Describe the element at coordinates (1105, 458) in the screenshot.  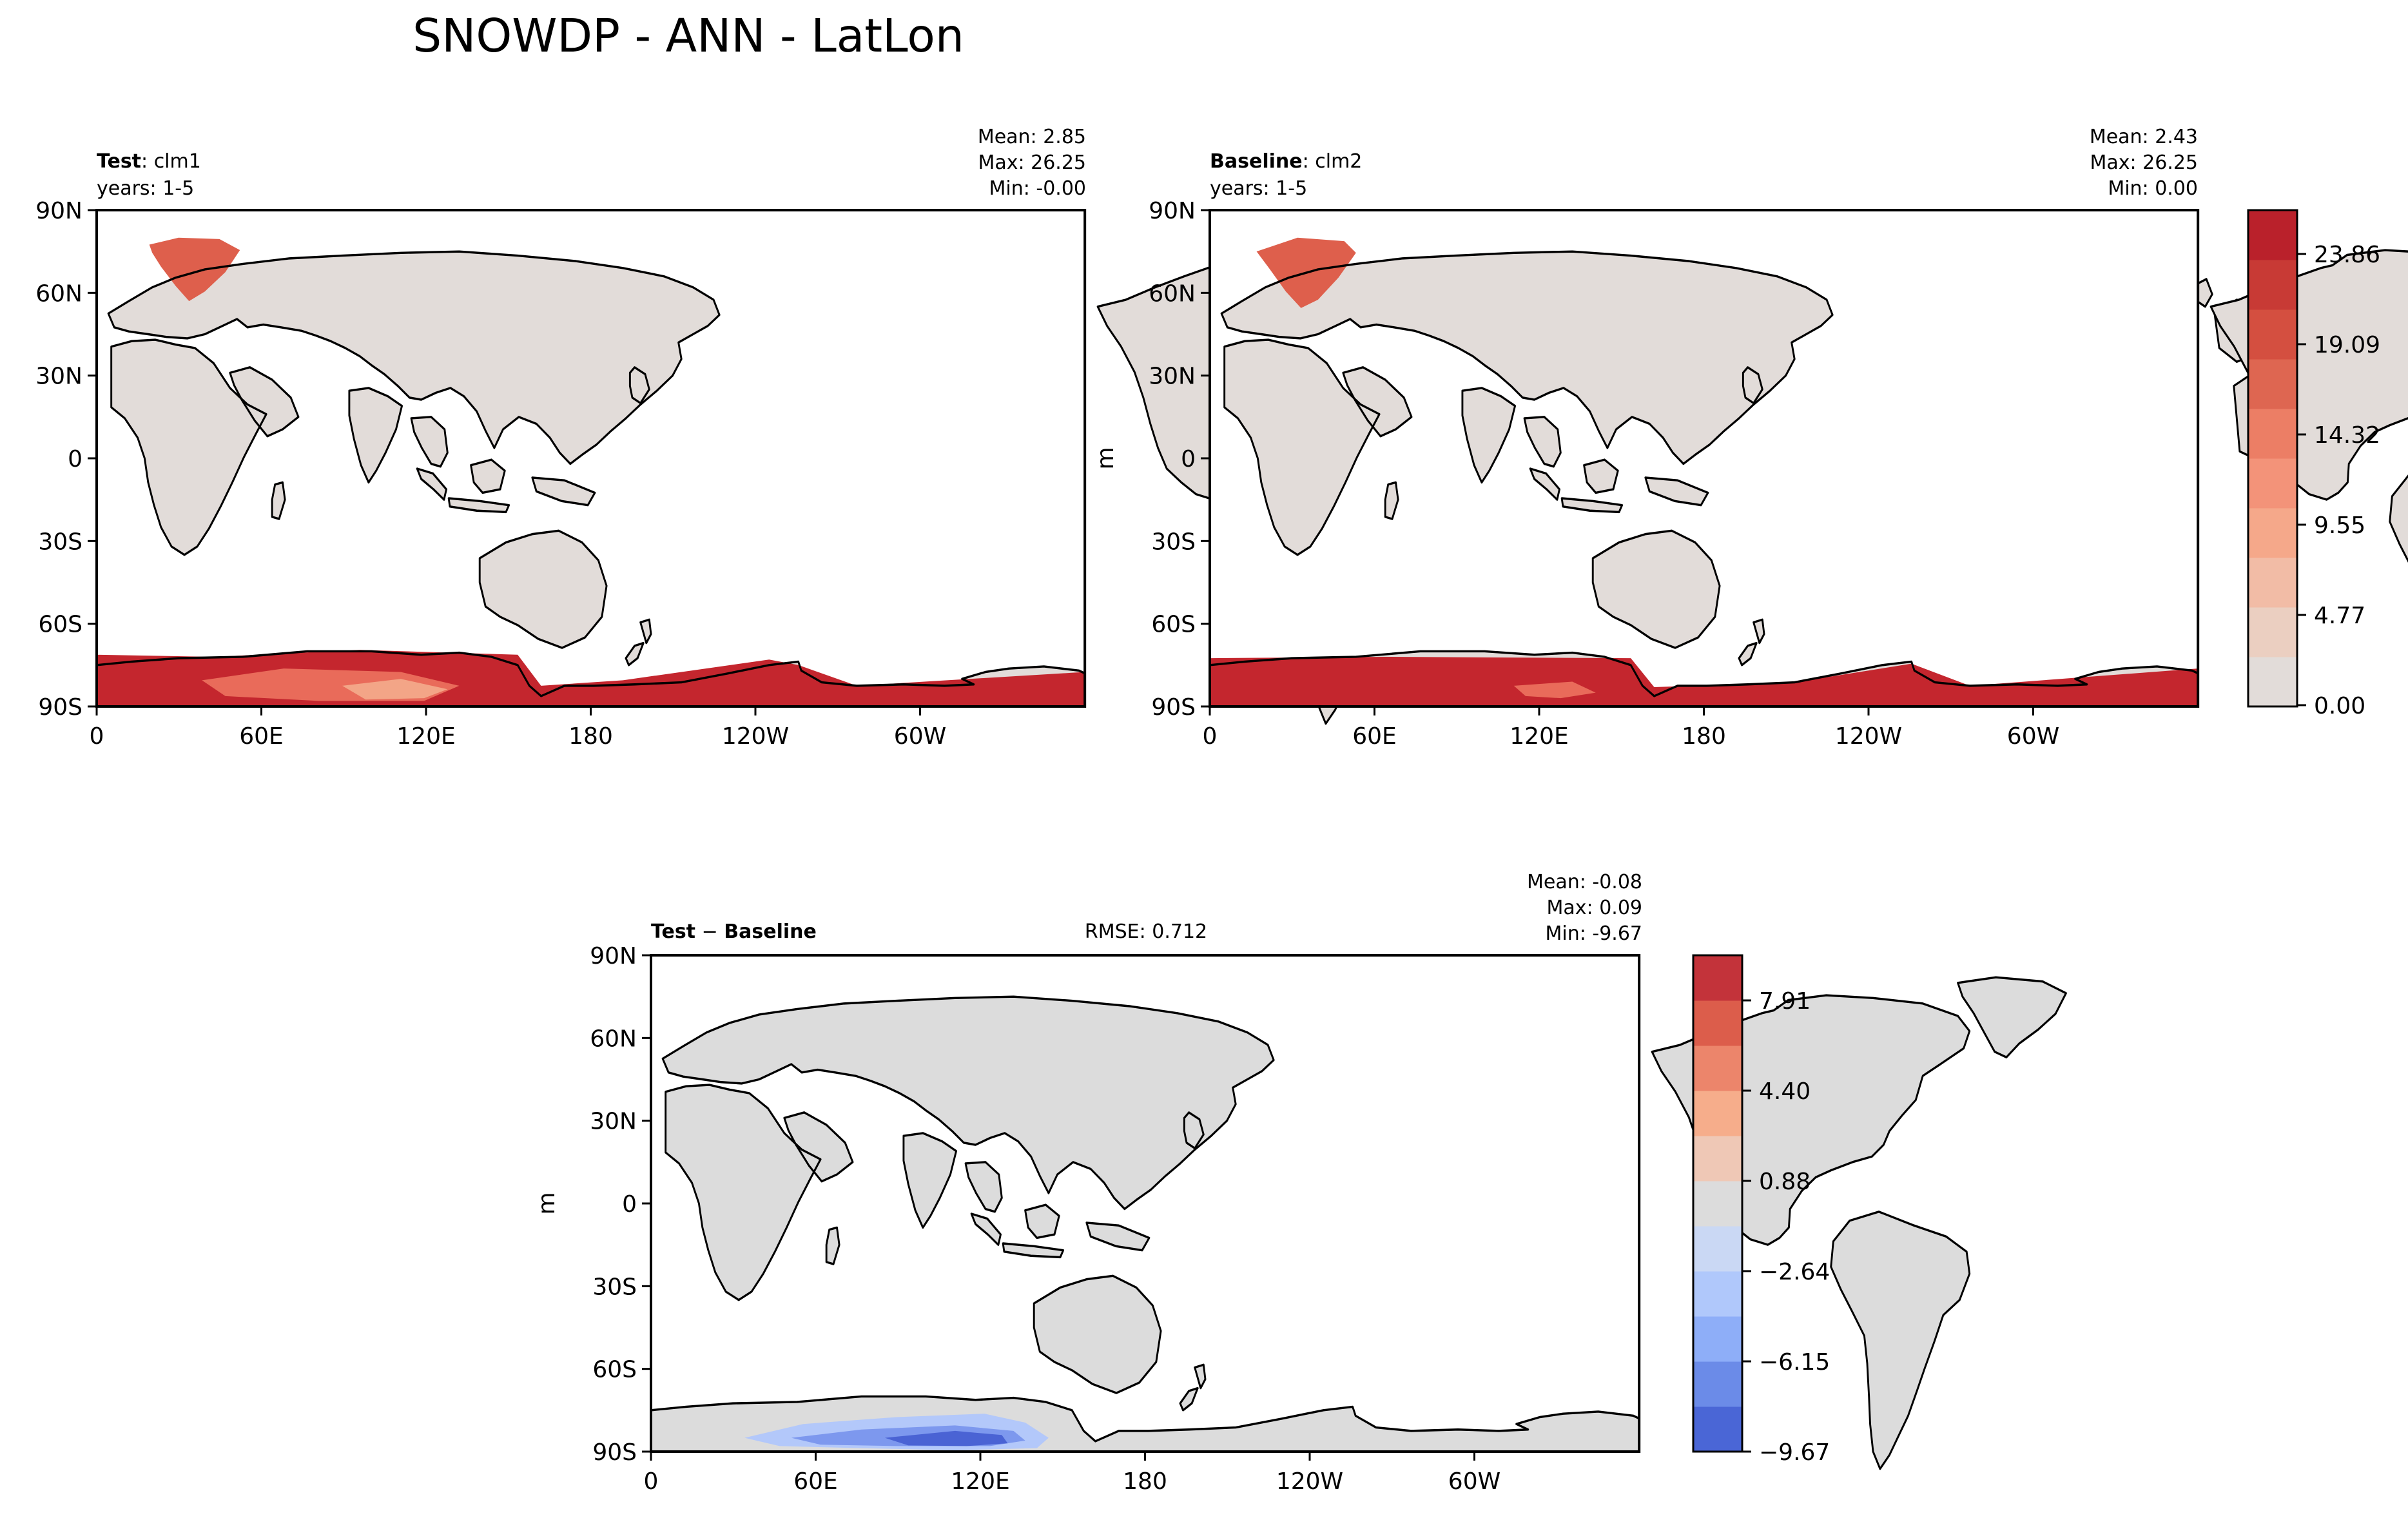
I see `baseline-ylabel: m` at that location.